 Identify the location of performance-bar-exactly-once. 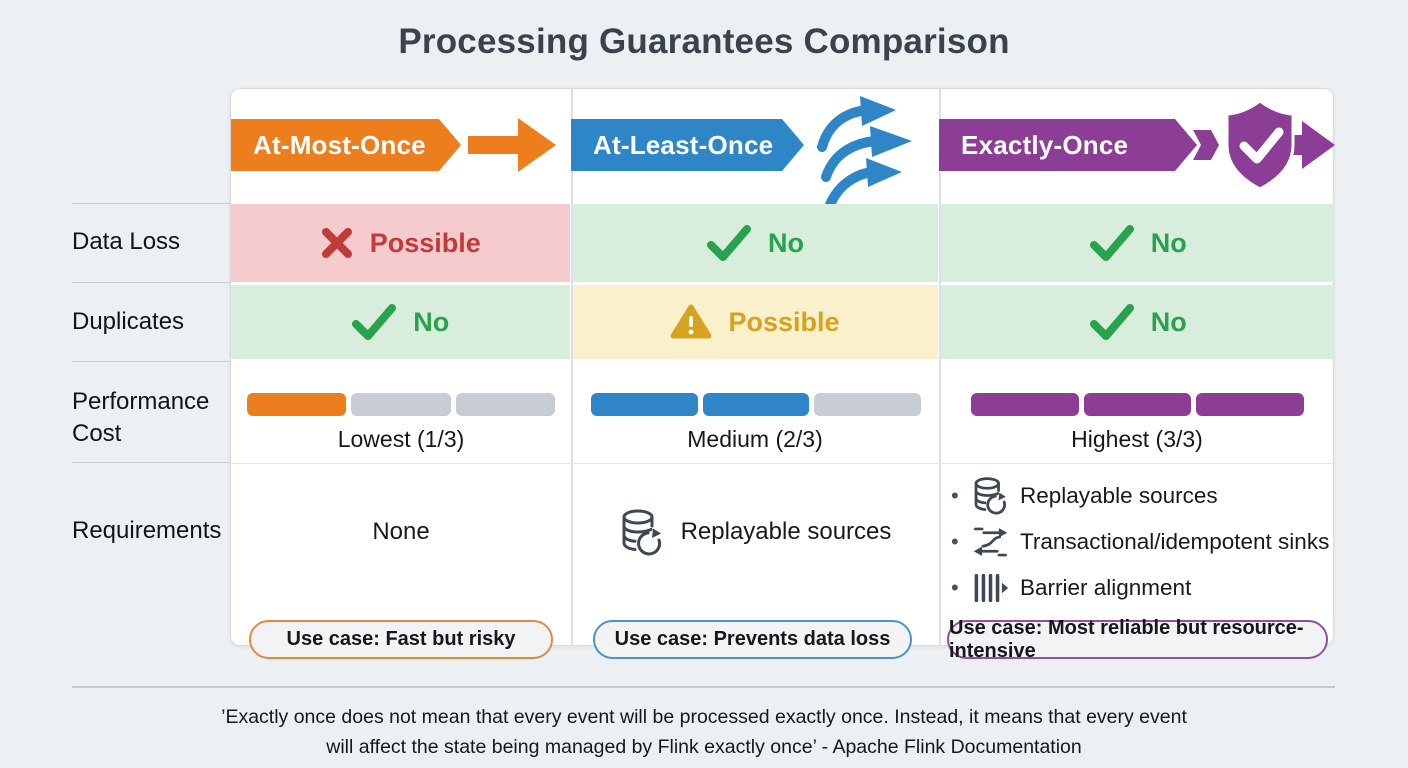
(1138, 404).